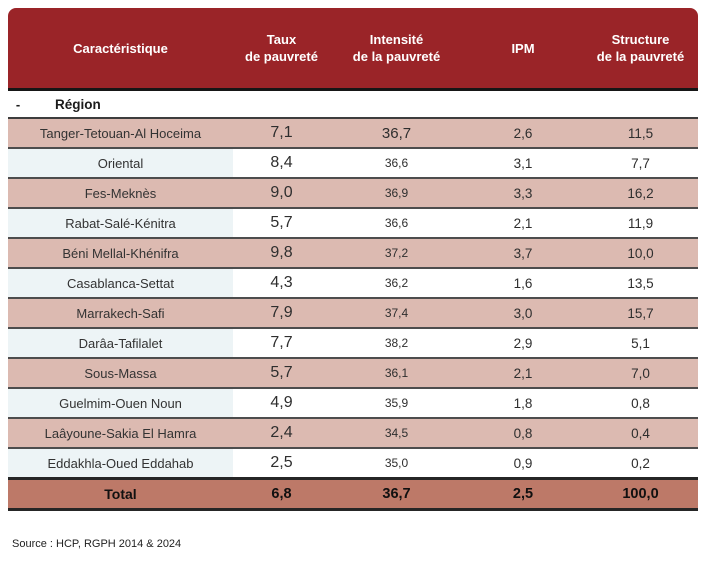 This screenshot has width=706, height=561. What do you see at coordinates (640, 253) in the screenshot?
I see `structure-value: 10,0` at bounding box center [640, 253].